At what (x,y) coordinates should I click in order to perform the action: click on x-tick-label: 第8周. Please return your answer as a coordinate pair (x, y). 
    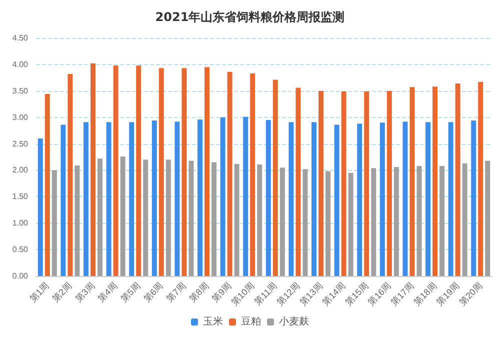
    Looking at the image, I should click on (199, 292).